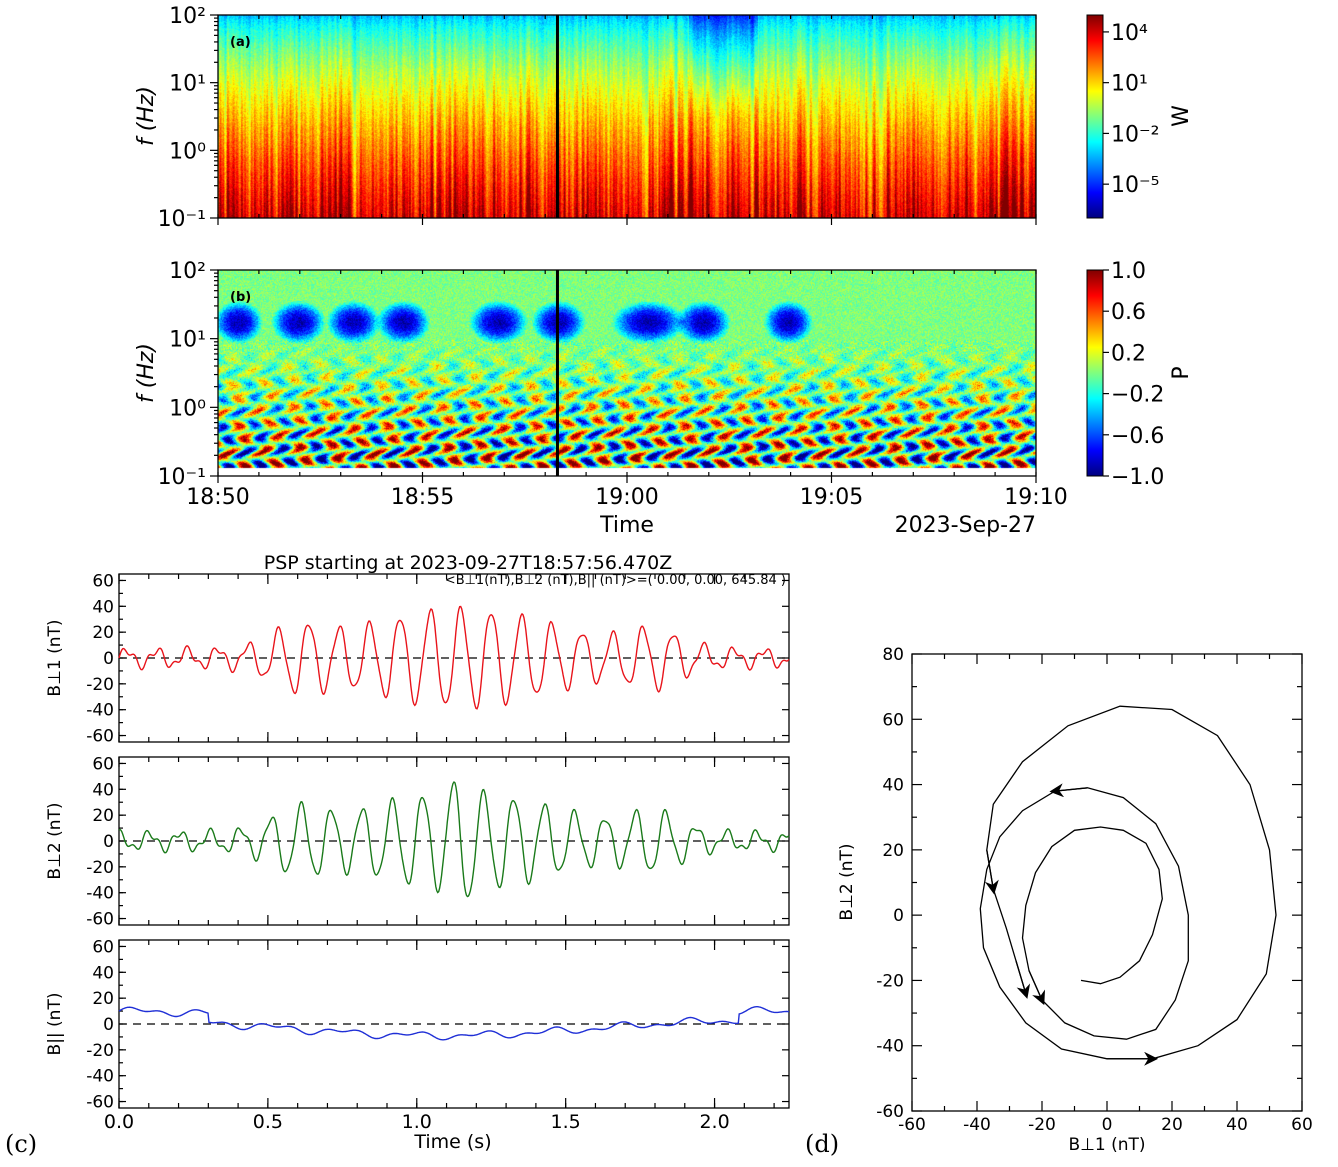  Describe the element at coordinates (1128, 882) in the screenshot. I see `hodogram-trace` at that location.